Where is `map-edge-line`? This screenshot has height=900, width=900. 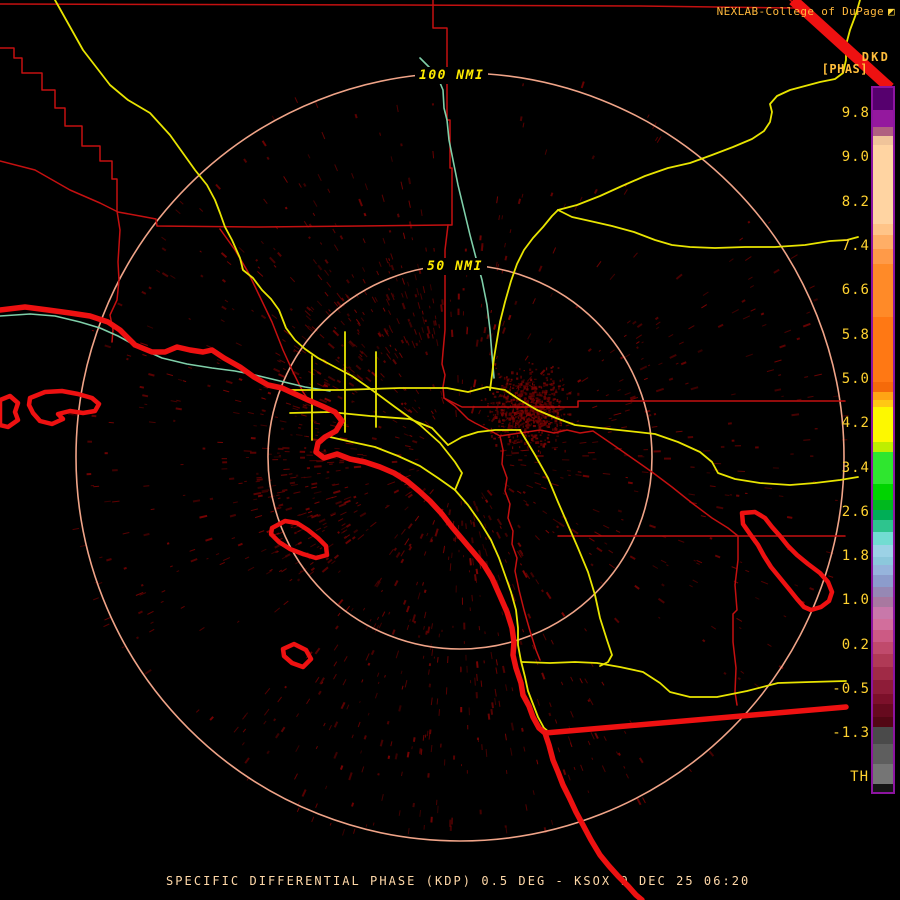
map-edge-line is located at coordinates (841, 46).